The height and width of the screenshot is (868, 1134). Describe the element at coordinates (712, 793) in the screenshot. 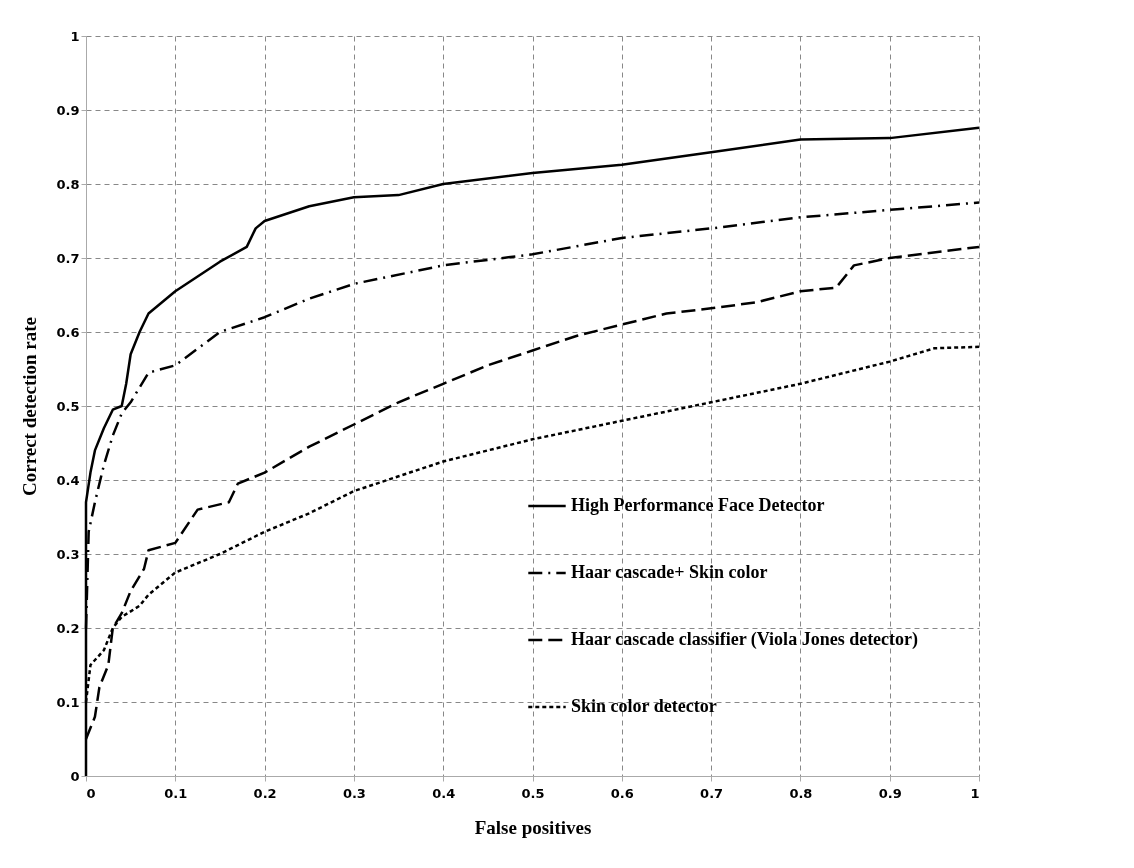

I see `x-tick-label: 0.7` at that location.